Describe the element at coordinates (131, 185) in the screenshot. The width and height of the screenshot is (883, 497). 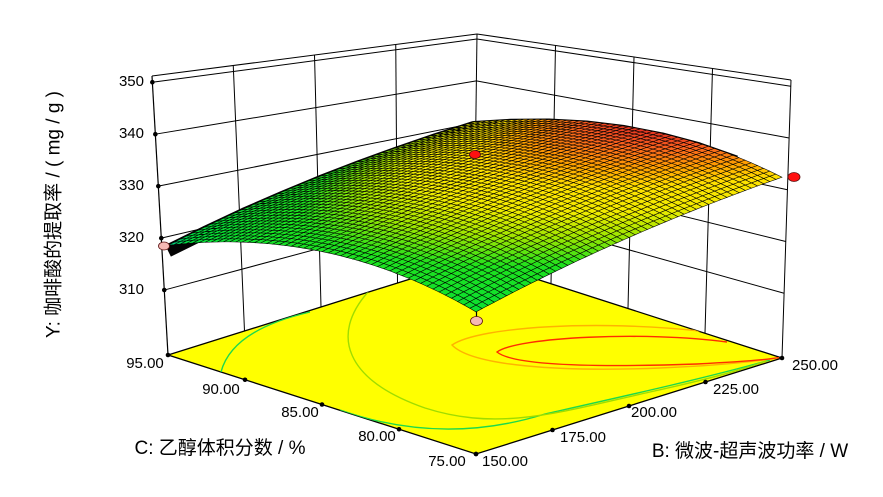
I see `z-tick-label: 330` at that location.